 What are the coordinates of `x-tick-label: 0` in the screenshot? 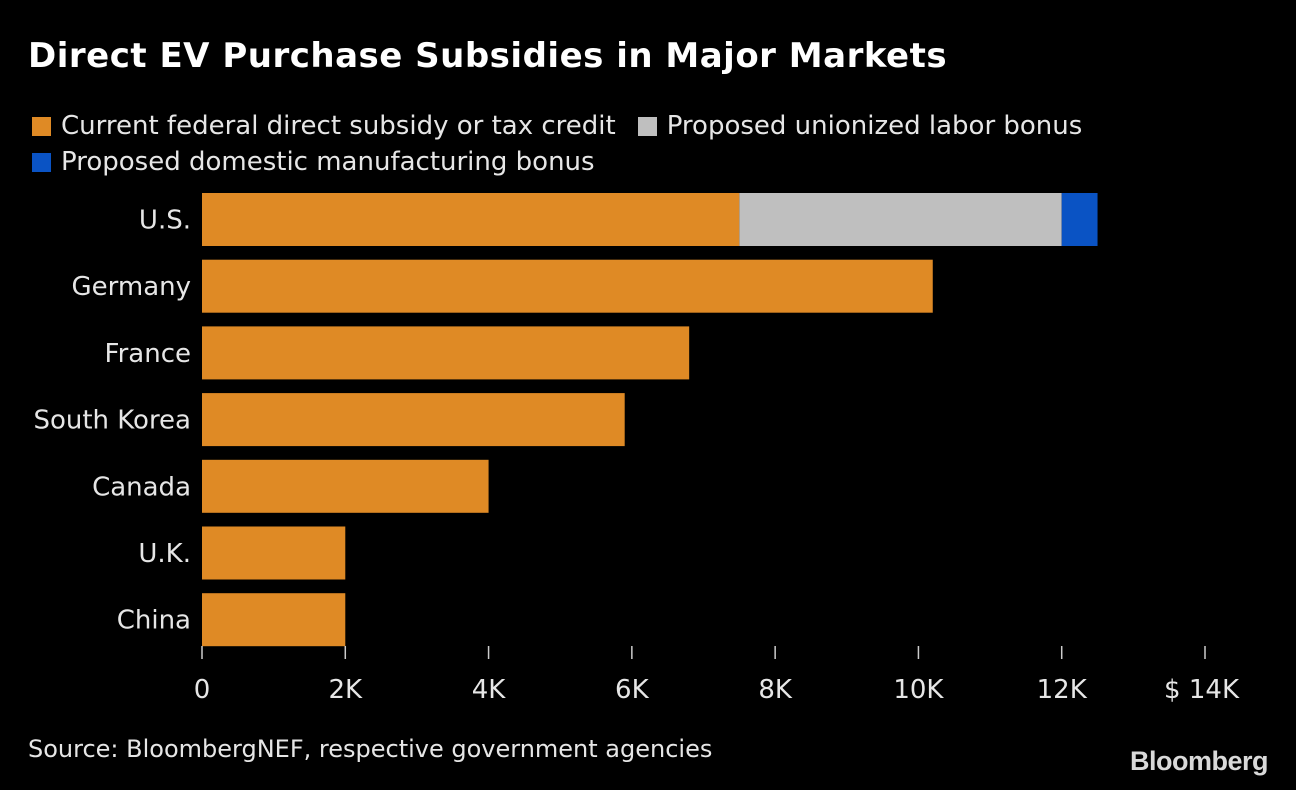 It's located at (202, 690).